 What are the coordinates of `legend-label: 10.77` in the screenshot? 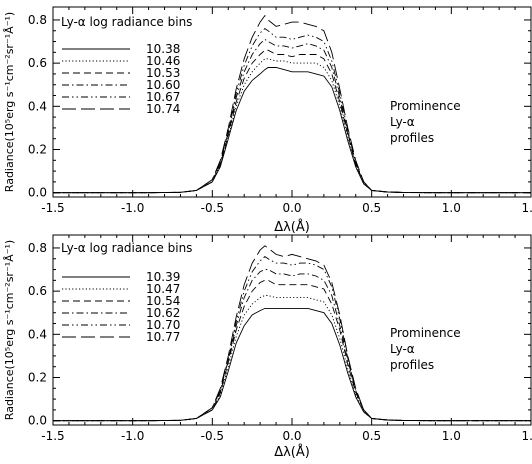 It's located at (163, 337).